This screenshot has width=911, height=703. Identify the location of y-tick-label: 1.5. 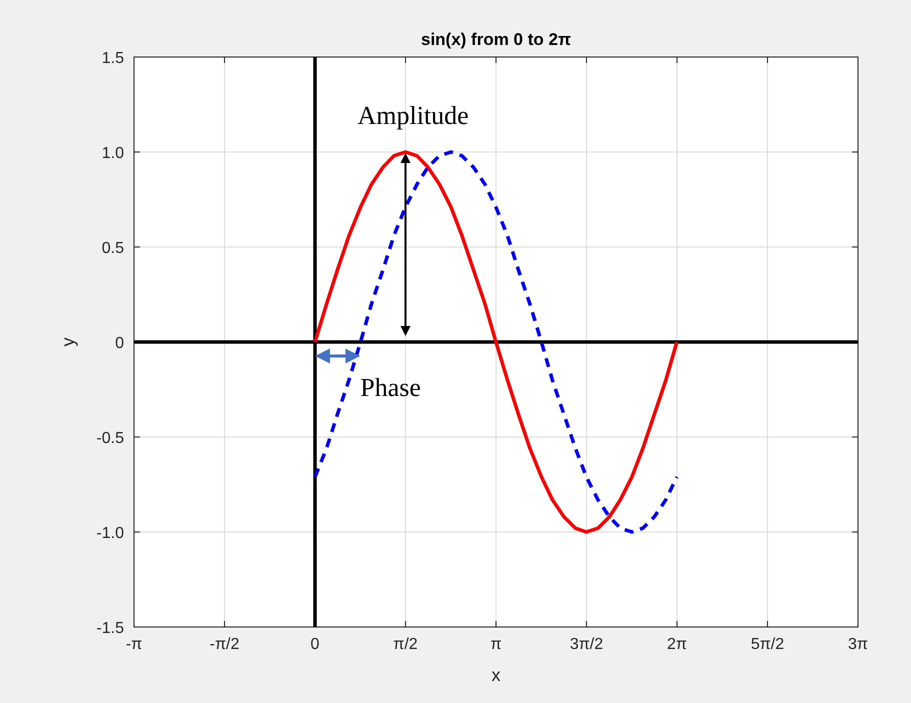
(113, 58).